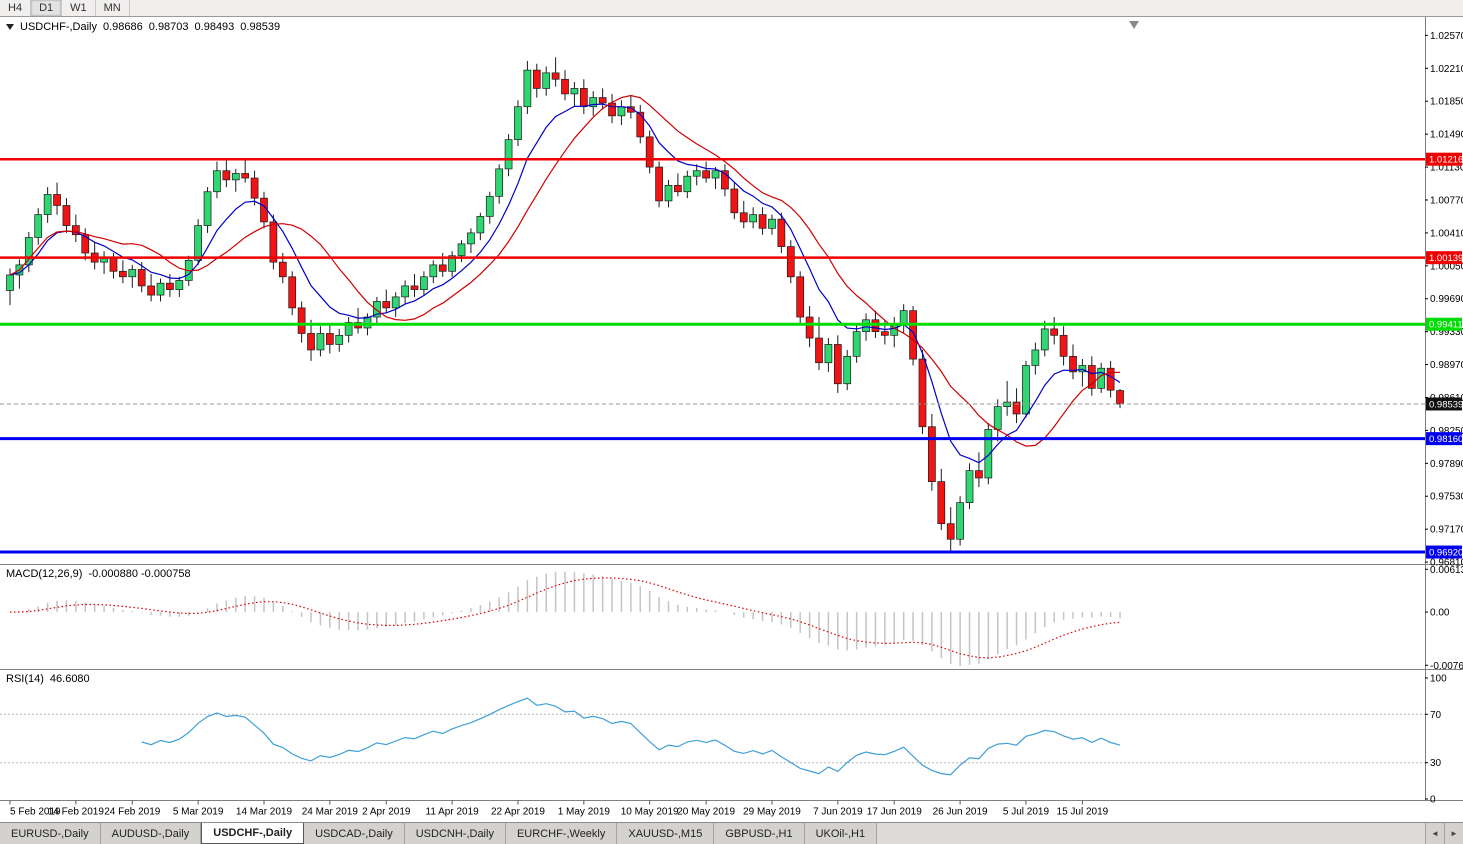  What do you see at coordinates (1446, 553) in the screenshot?
I see `price-label-text: 0.96920` at bounding box center [1446, 553].